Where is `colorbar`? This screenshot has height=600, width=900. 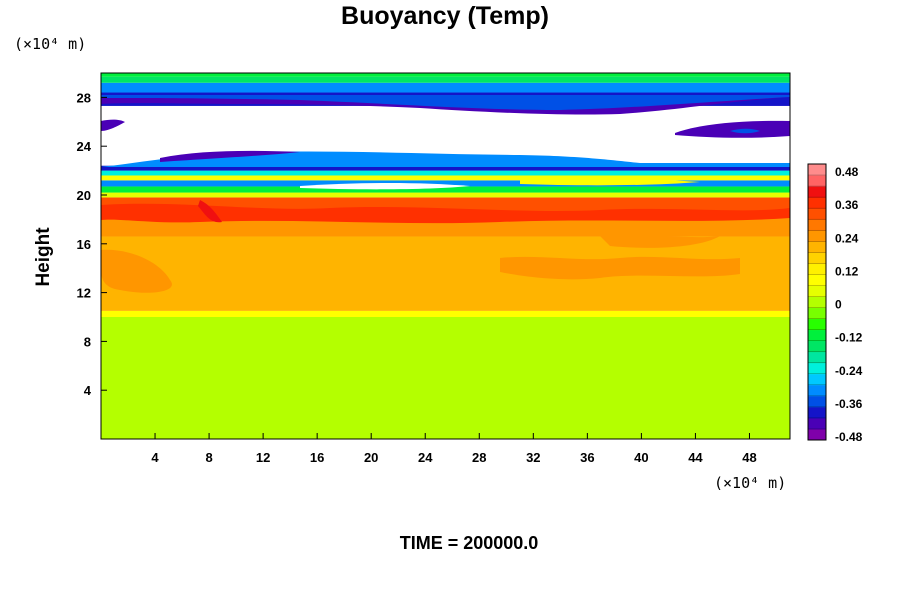
colorbar is located at coordinates (817, 302).